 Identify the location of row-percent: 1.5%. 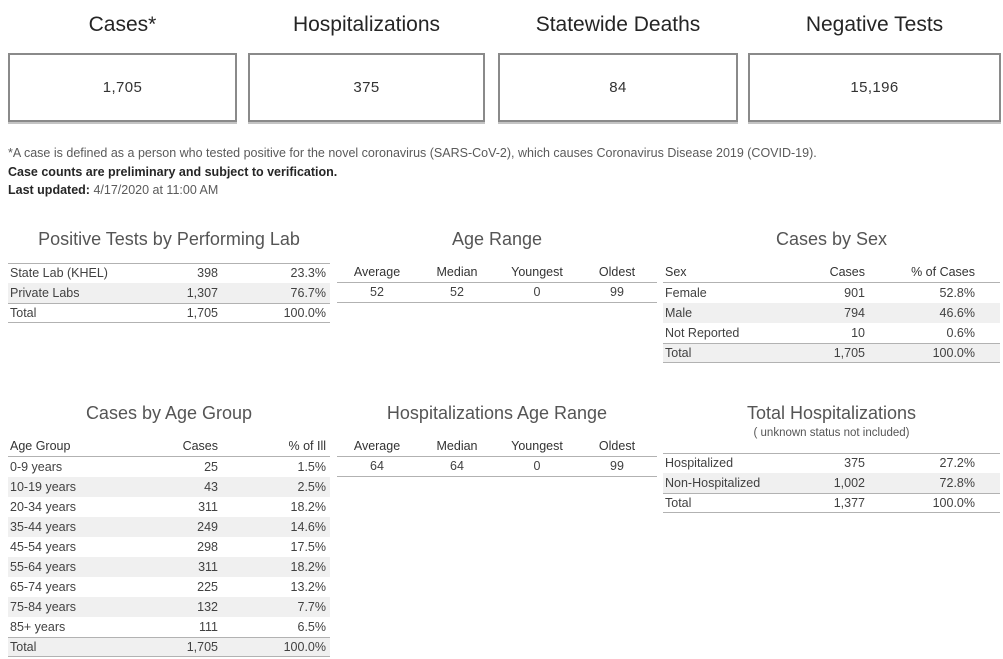
(312, 466).